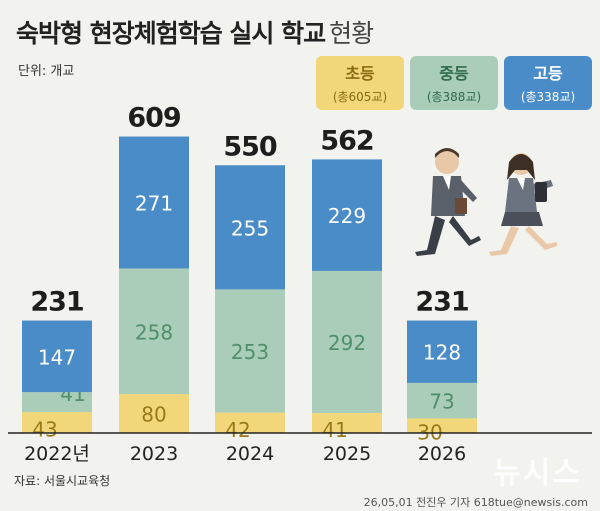 The height and width of the screenshot is (511, 600). What do you see at coordinates (523, 204) in the screenshot?
I see `student-girl-figure` at bounding box center [523, 204].